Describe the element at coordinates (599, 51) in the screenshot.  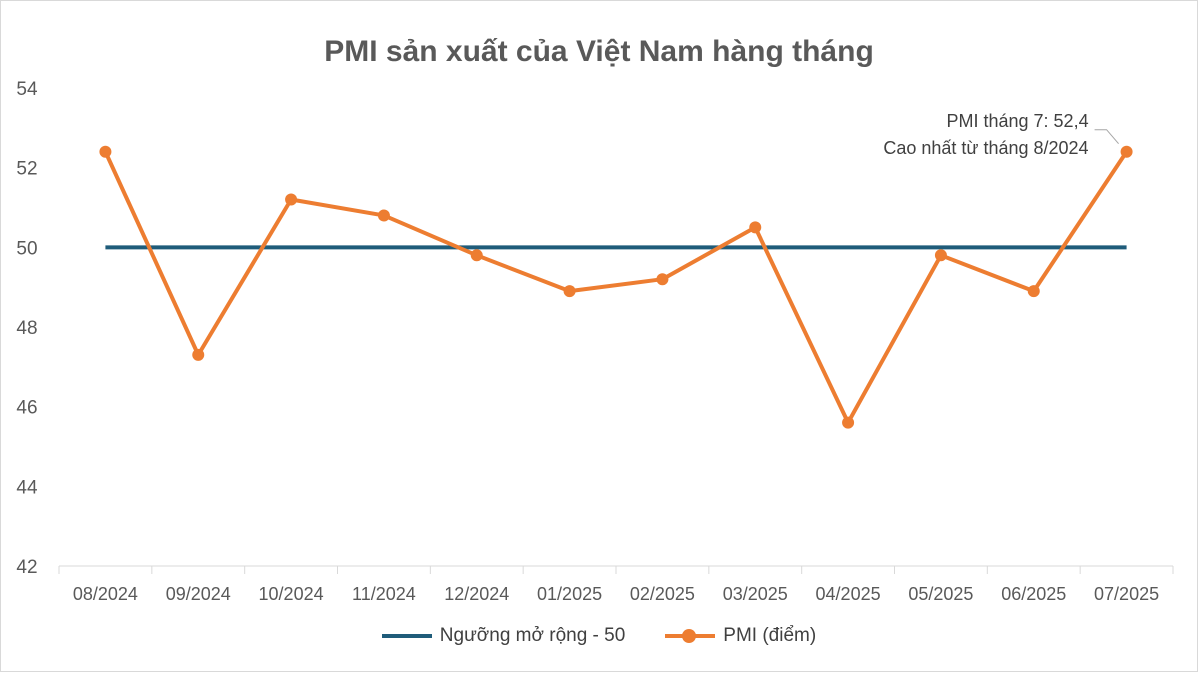
I see `chart-title: PMI sản xuất của Việt Nam hàng tháng` at that location.